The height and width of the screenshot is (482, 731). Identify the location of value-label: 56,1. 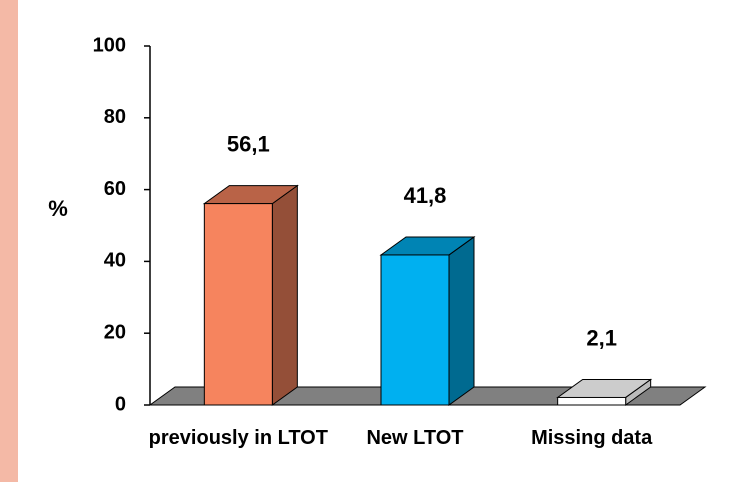
(248, 143).